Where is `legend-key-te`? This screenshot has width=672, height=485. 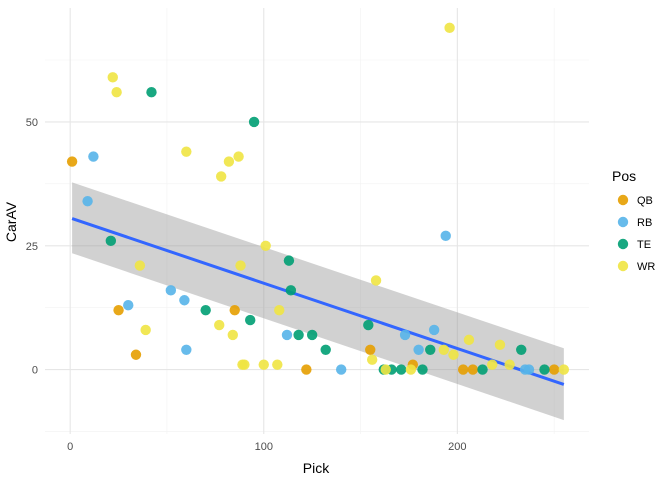
legend-key-te is located at coordinates (623, 244).